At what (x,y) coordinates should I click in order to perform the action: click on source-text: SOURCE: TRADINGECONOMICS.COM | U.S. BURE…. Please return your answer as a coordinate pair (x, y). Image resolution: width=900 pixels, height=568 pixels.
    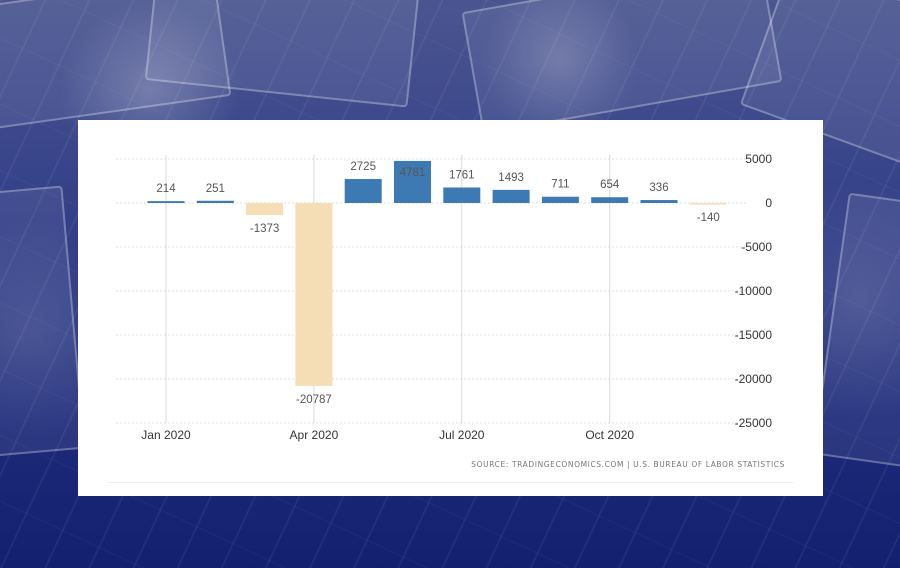
    Looking at the image, I should click on (628, 464).